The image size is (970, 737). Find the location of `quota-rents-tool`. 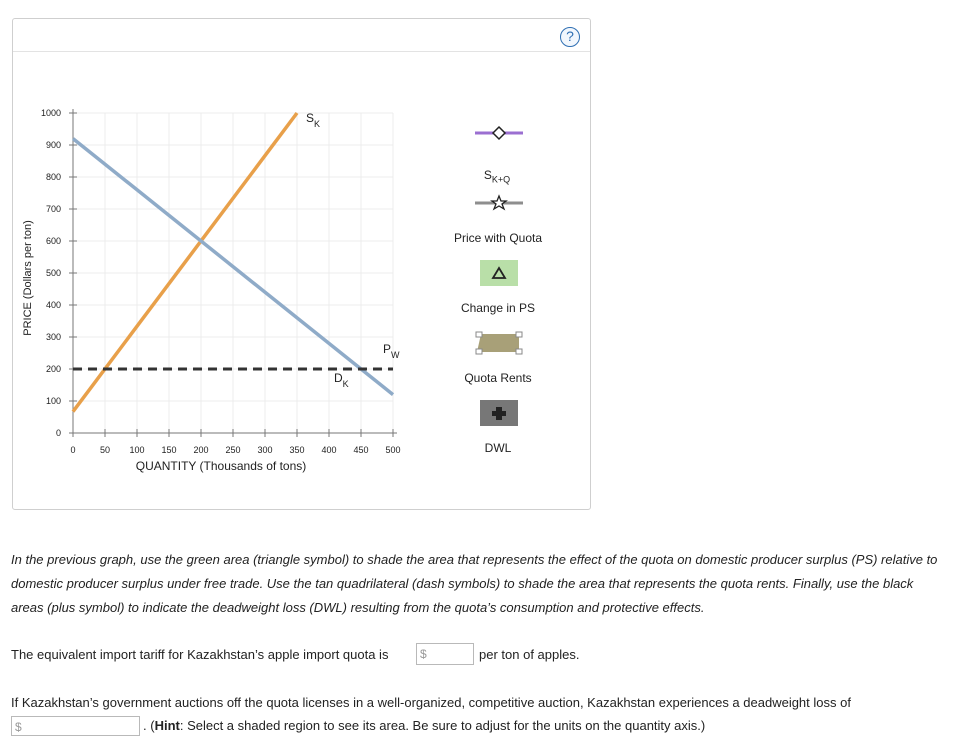

quota-rents-tool is located at coordinates (499, 343).